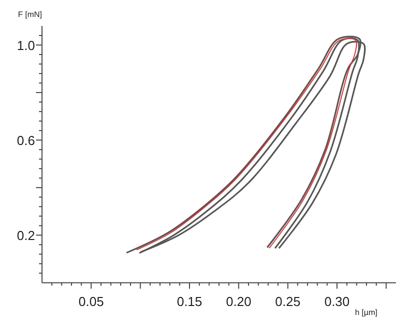  I want to click on x-axis-title: h [µm], so click(366, 312).